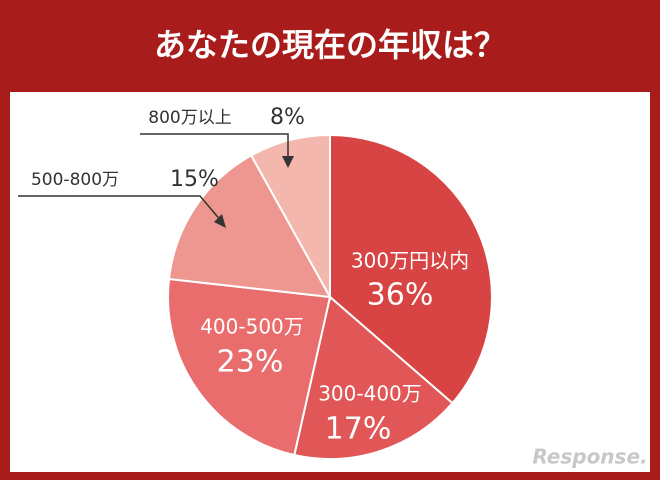 The width and height of the screenshot is (660, 480). What do you see at coordinates (589, 457) in the screenshot?
I see `watermark: Response.` at bounding box center [589, 457].